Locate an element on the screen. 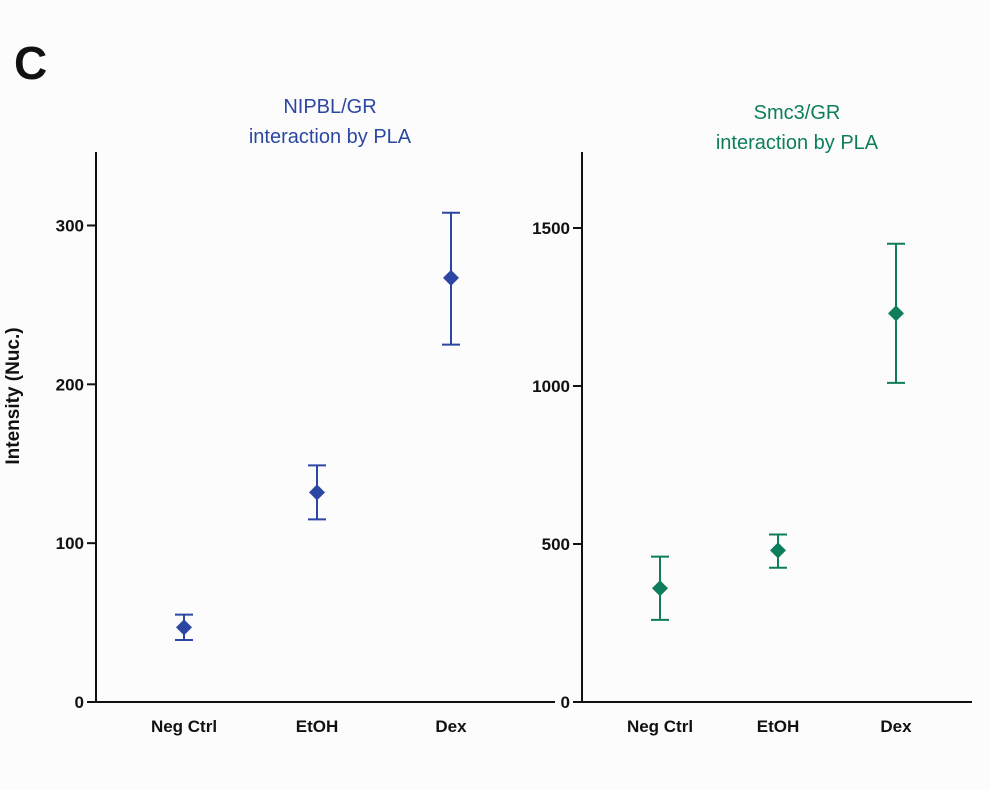 The width and height of the screenshot is (990, 790). chart2-title-line1: Smc3/GR is located at coordinates (797, 113).